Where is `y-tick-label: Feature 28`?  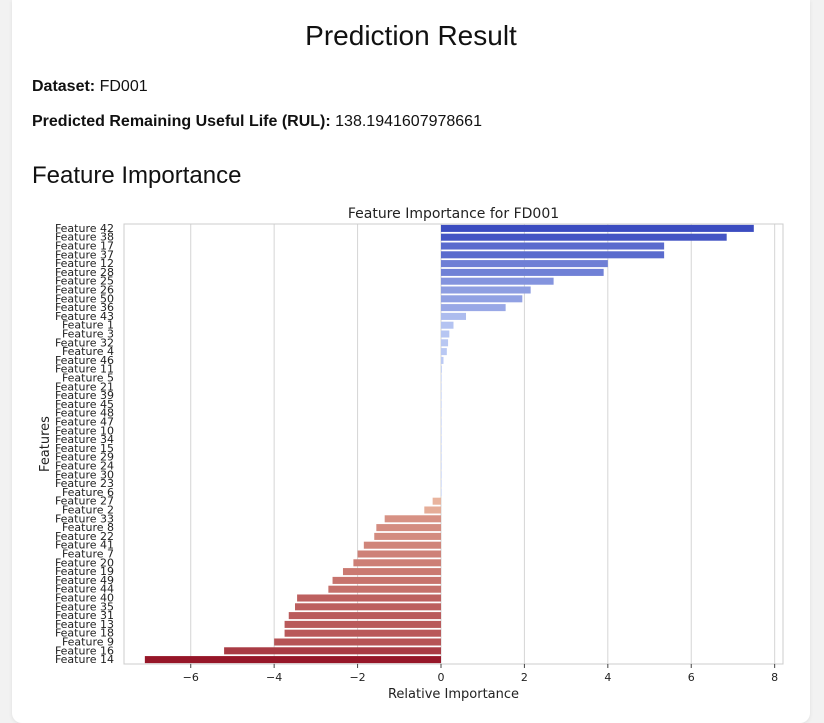 y-tick-label: Feature 28 is located at coordinates (84, 272).